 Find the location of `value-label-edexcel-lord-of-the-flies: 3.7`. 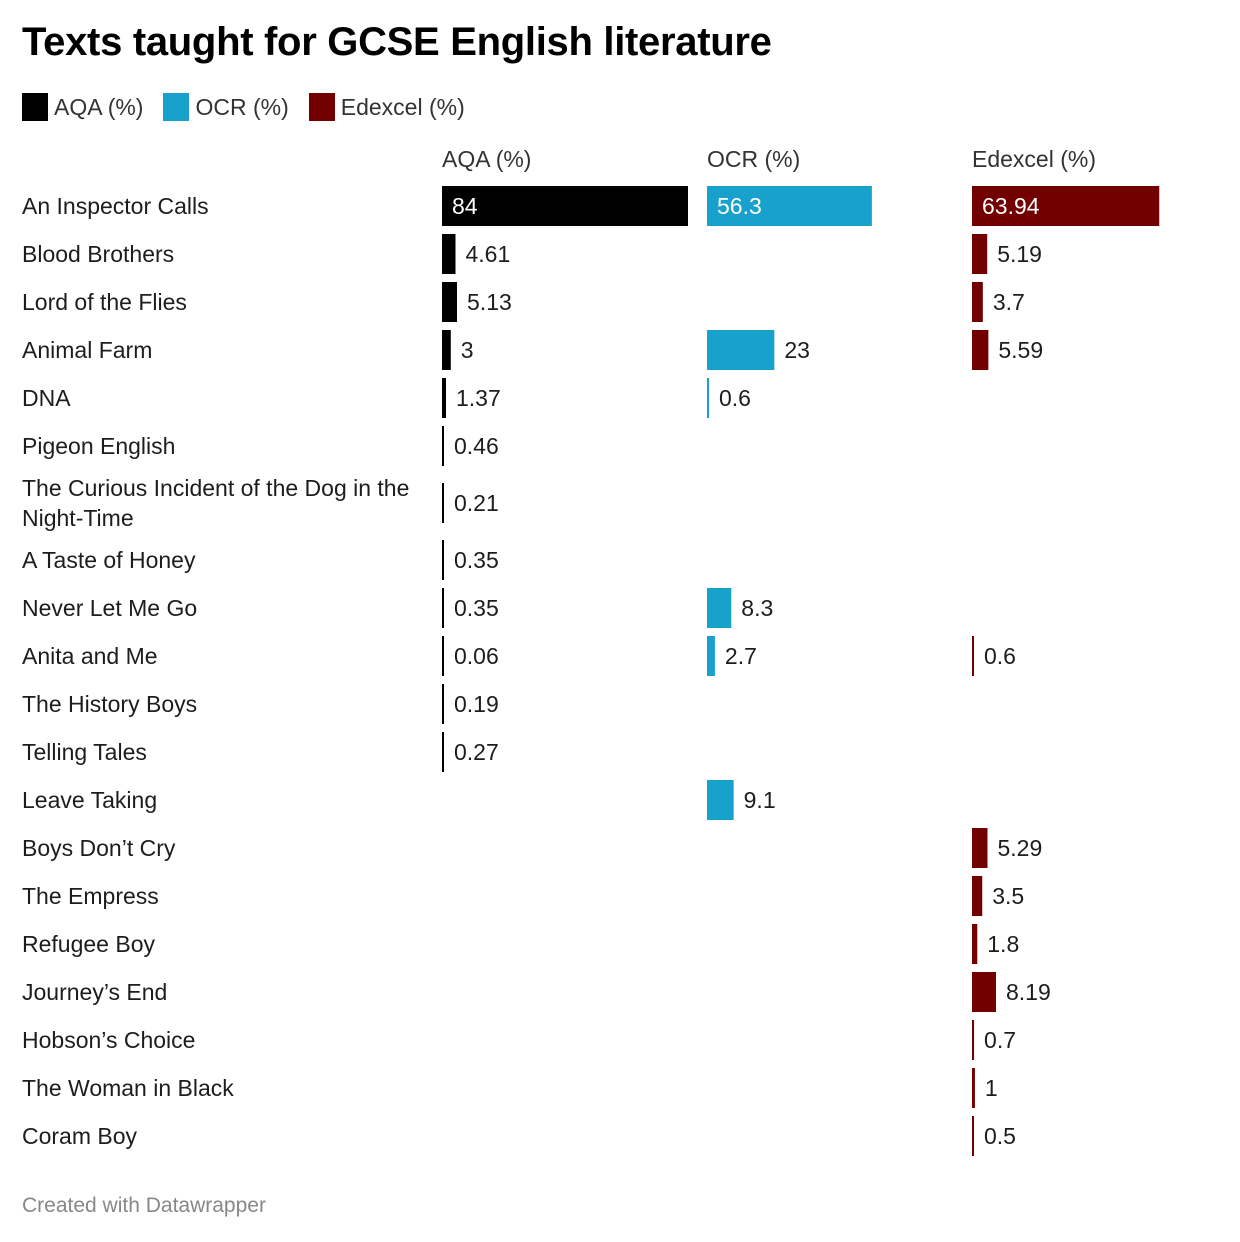

value-label-edexcel-lord-of-the-flies: 3.7 is located at coordinates (1009, 302).